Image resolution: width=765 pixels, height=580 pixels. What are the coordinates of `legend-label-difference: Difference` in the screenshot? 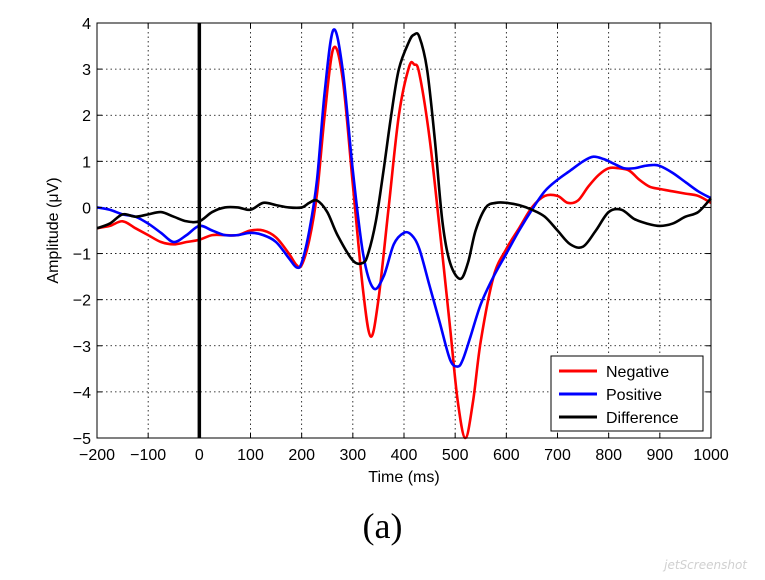 It's located at (642, 418).